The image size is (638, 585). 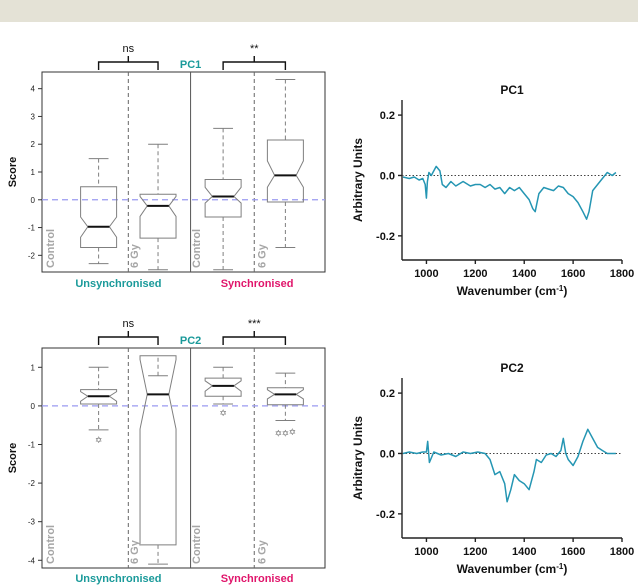 What do you see at coordinates (99, 405) in the screenshot?
I see `box-1: ✡` at bounding box center [99, 405].